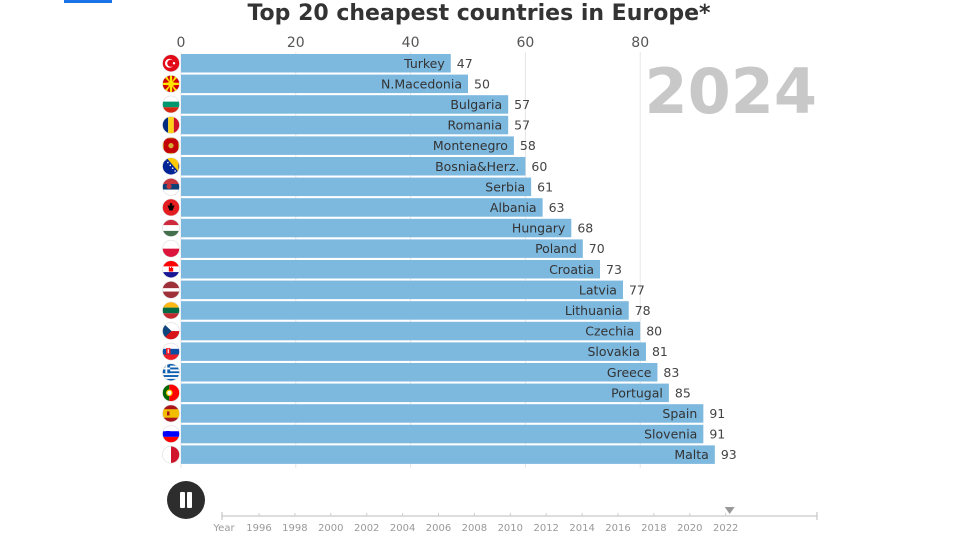  I want to click on bar-montenegro, so click(347, 145).